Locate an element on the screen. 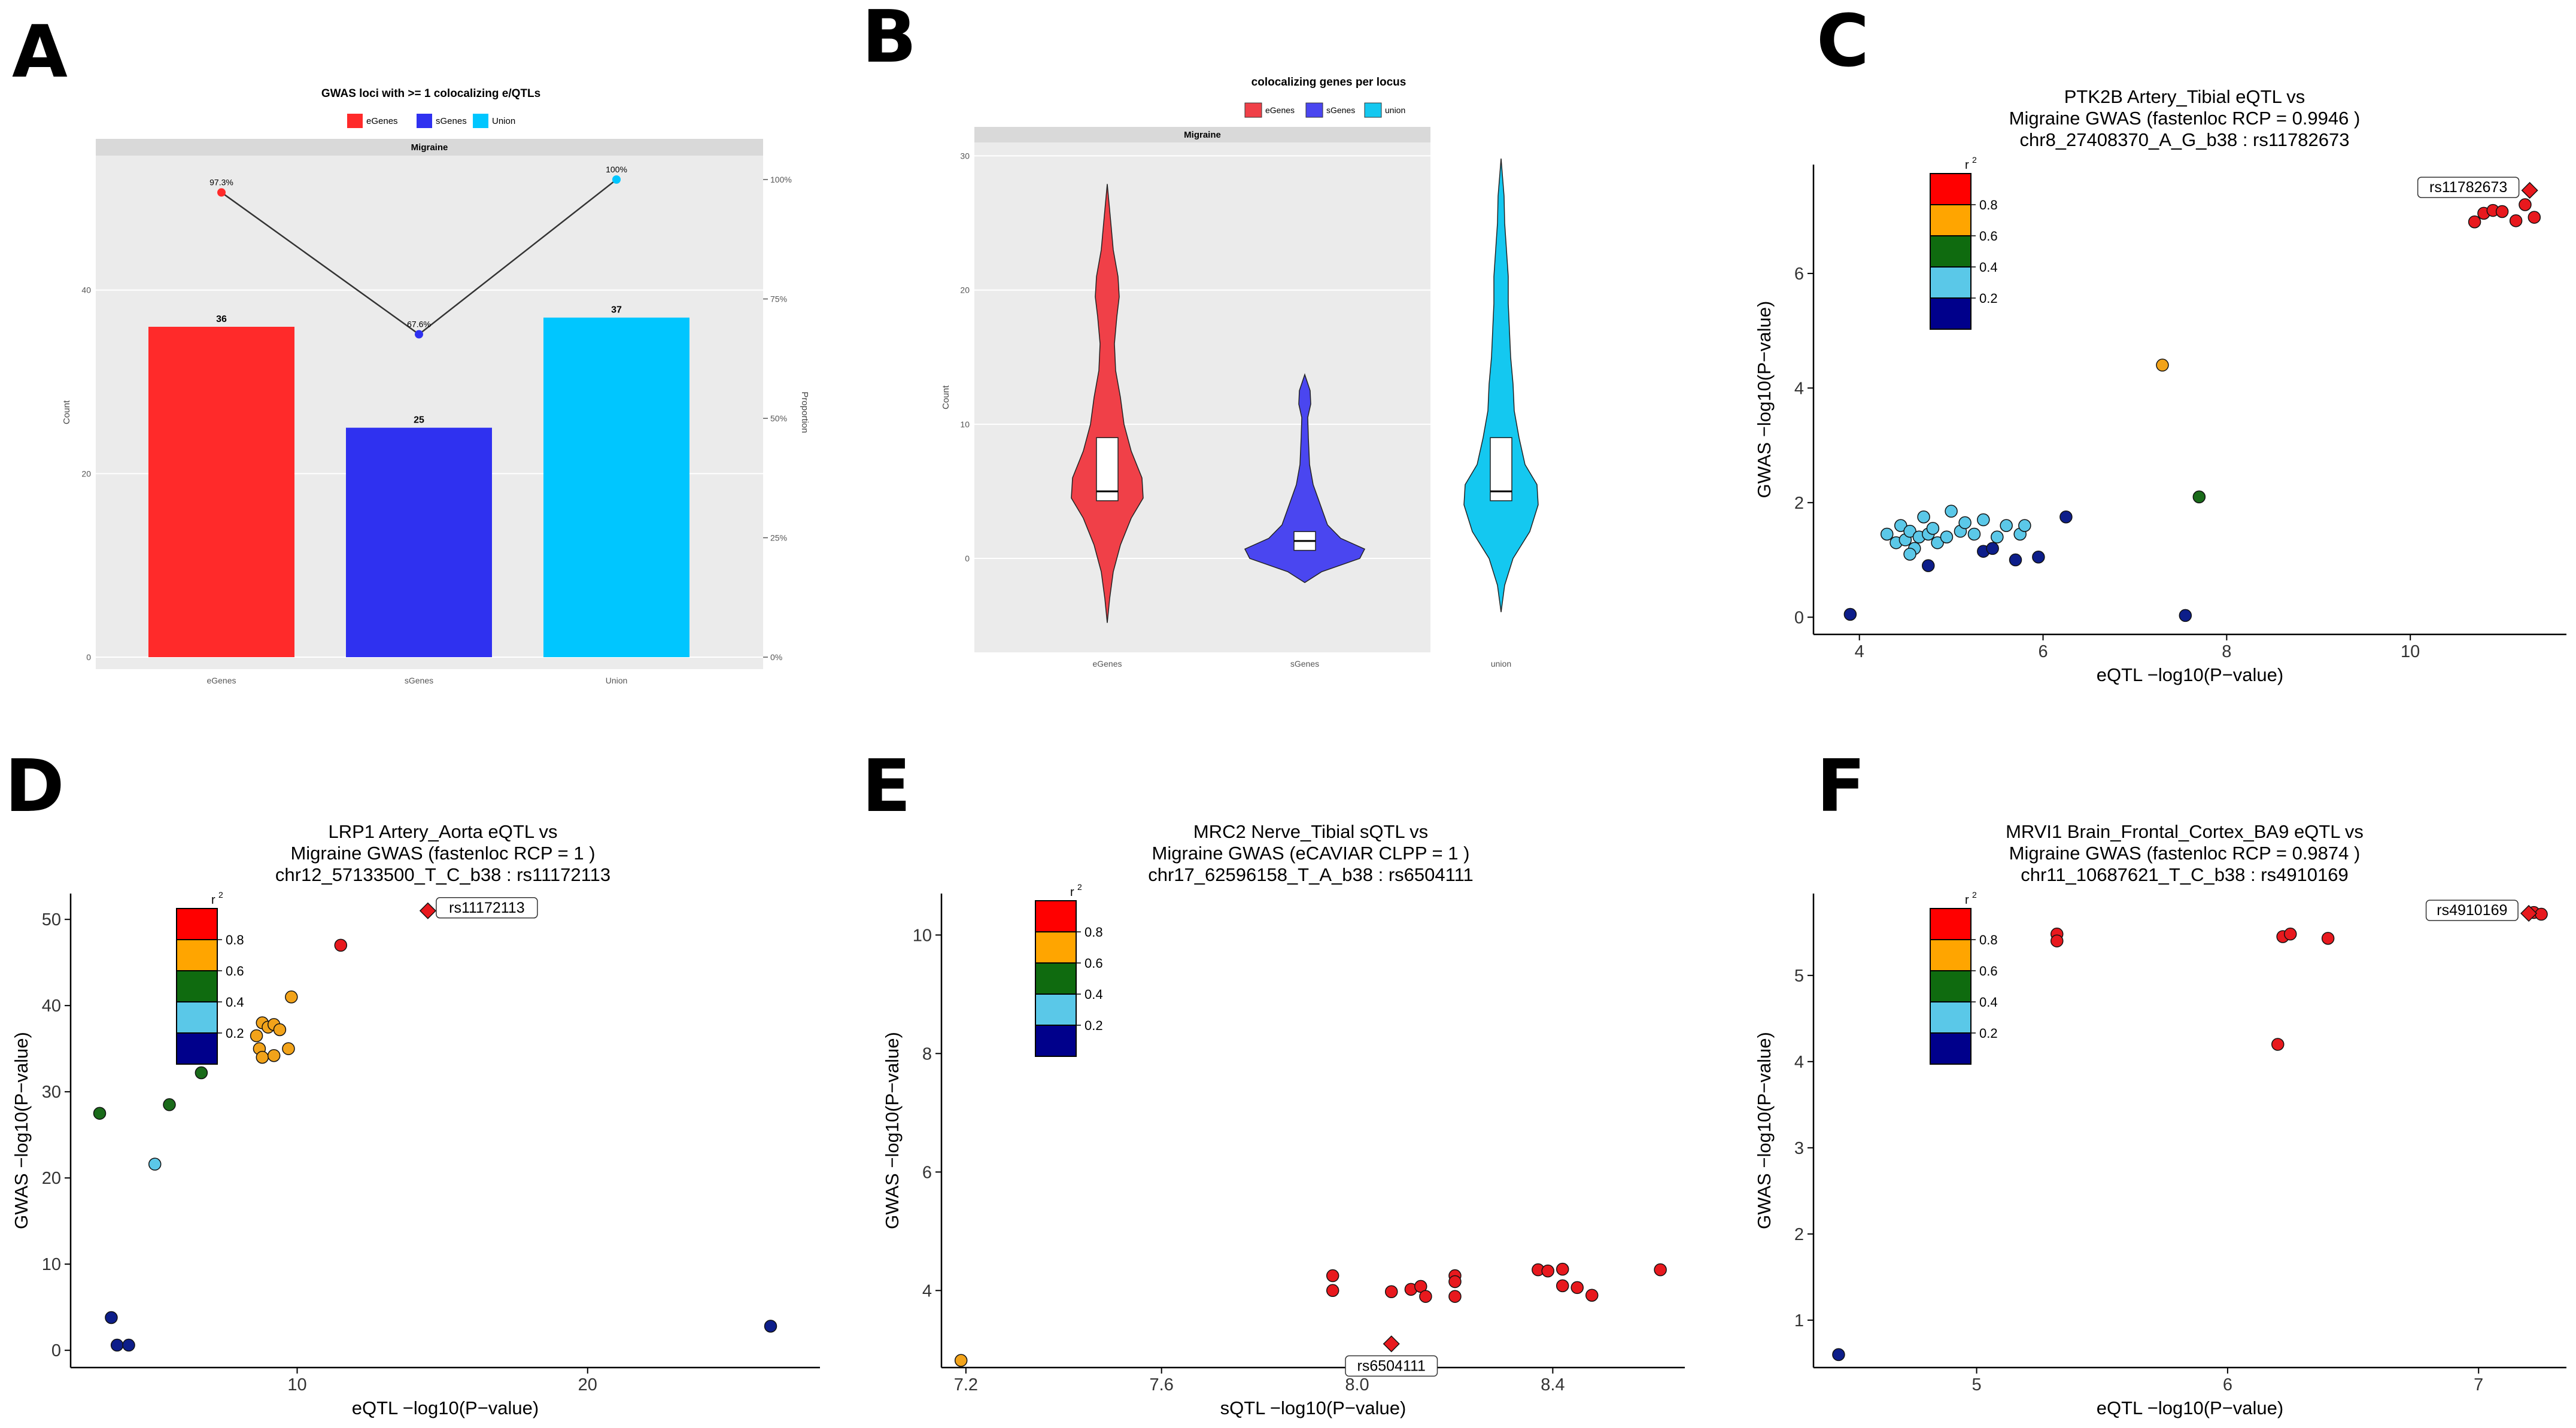 The width and height of the screenshot is (2576, 1428). legend-tick-label: 0.2 is located at coordinates (1988, 1033).